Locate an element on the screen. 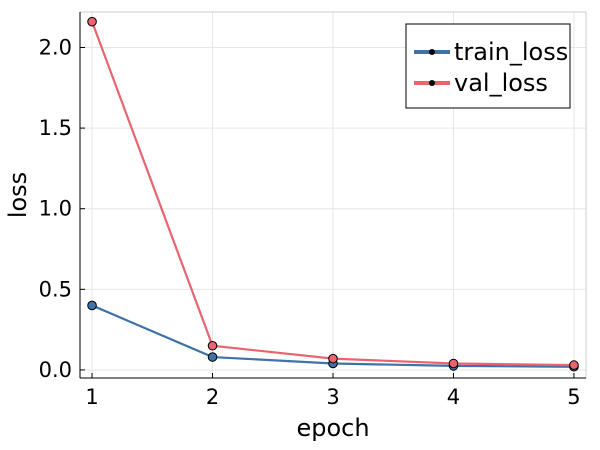  y-axis-title: loss is located at coordinates (18, 195).